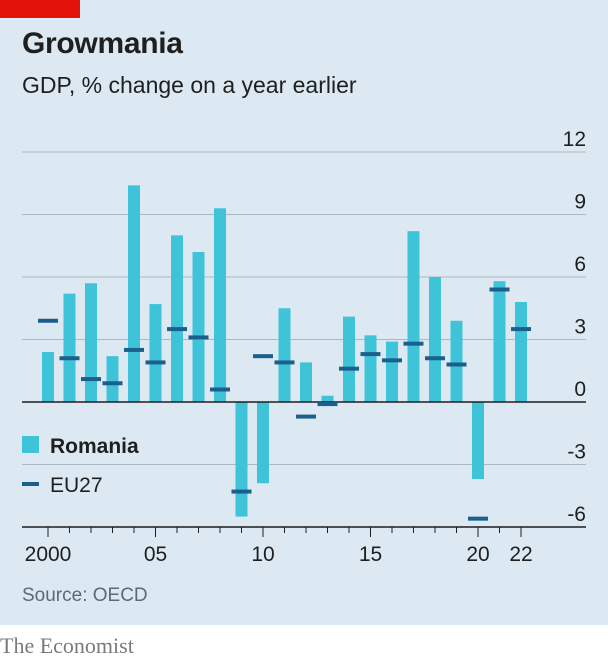 This screenshot has height=662, width=608. I want to click on chart-title: Growmania, so click(102, 43).